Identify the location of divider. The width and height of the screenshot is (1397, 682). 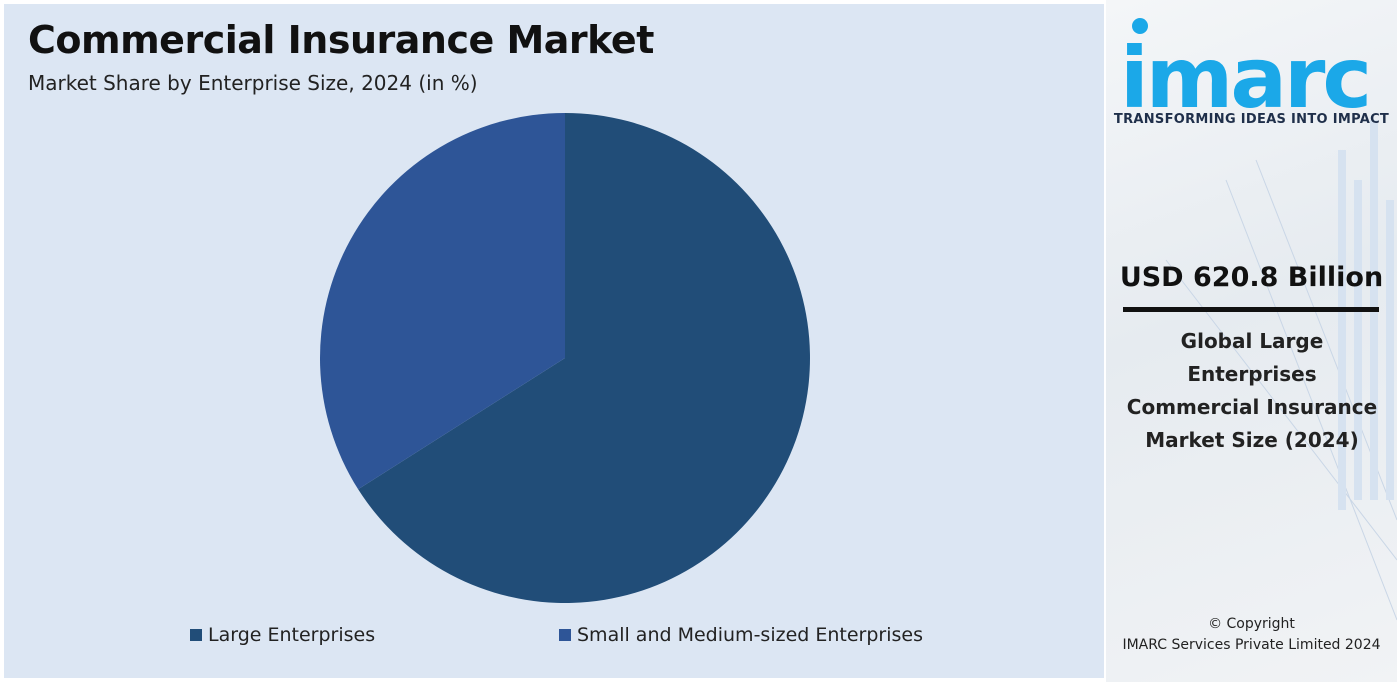
(1251, 309).